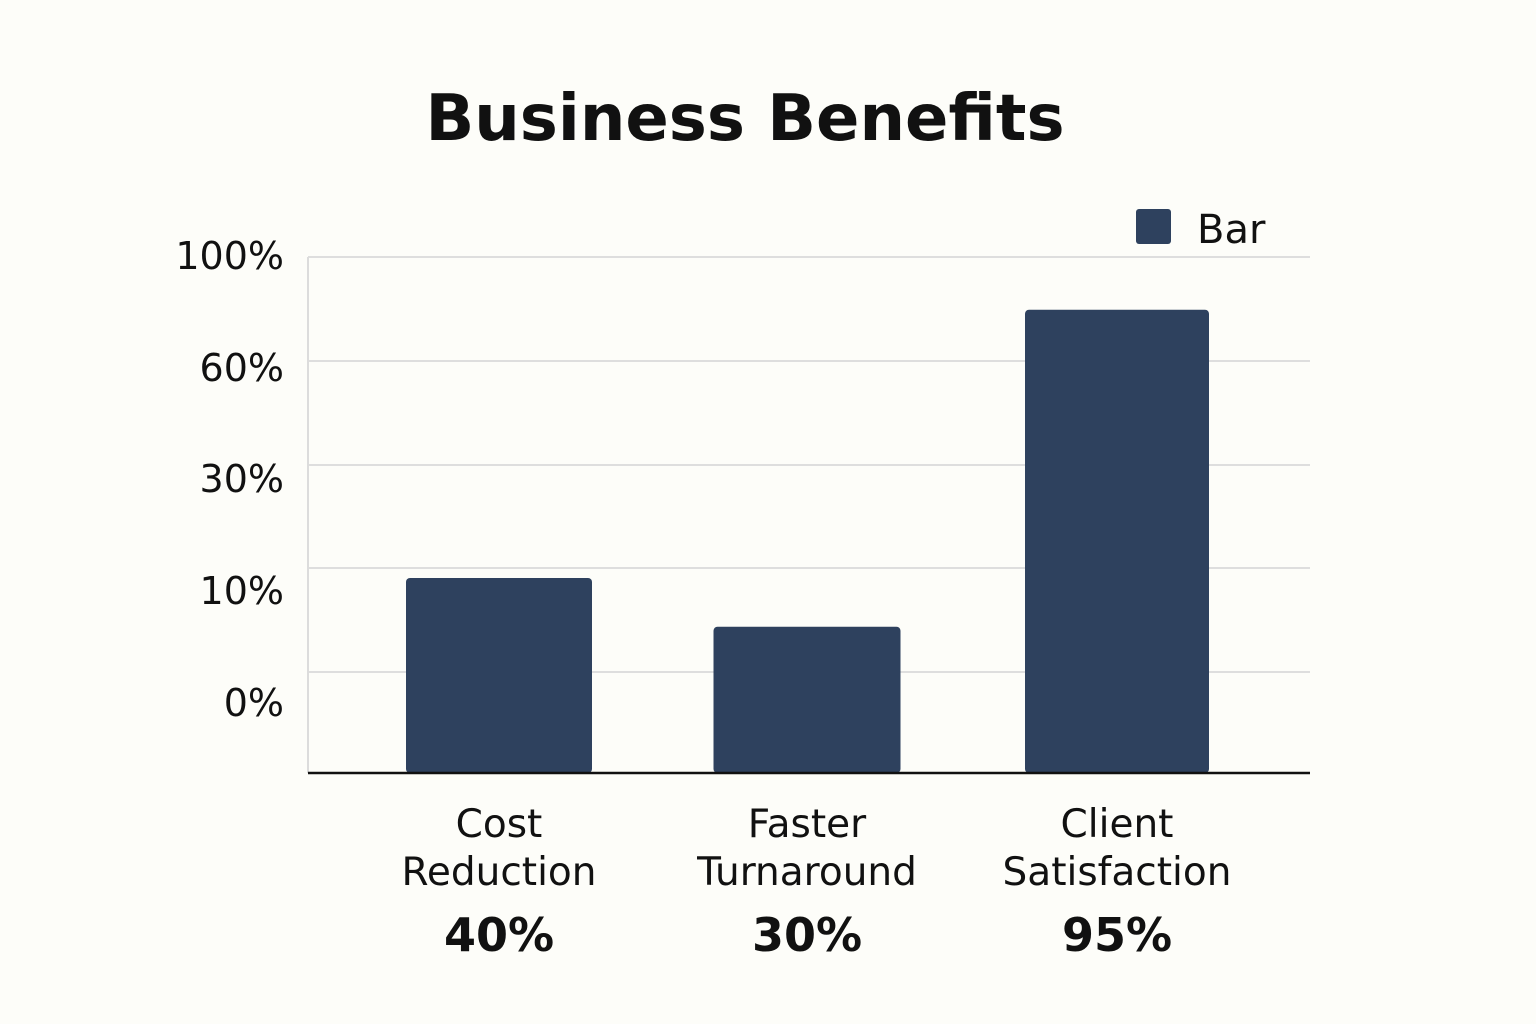 The height and width of the screenshot is (1024, 1536). Describe the element at coordinates (254, 703) in the screenshot. I see `y-tick-label: 0%` at that location.